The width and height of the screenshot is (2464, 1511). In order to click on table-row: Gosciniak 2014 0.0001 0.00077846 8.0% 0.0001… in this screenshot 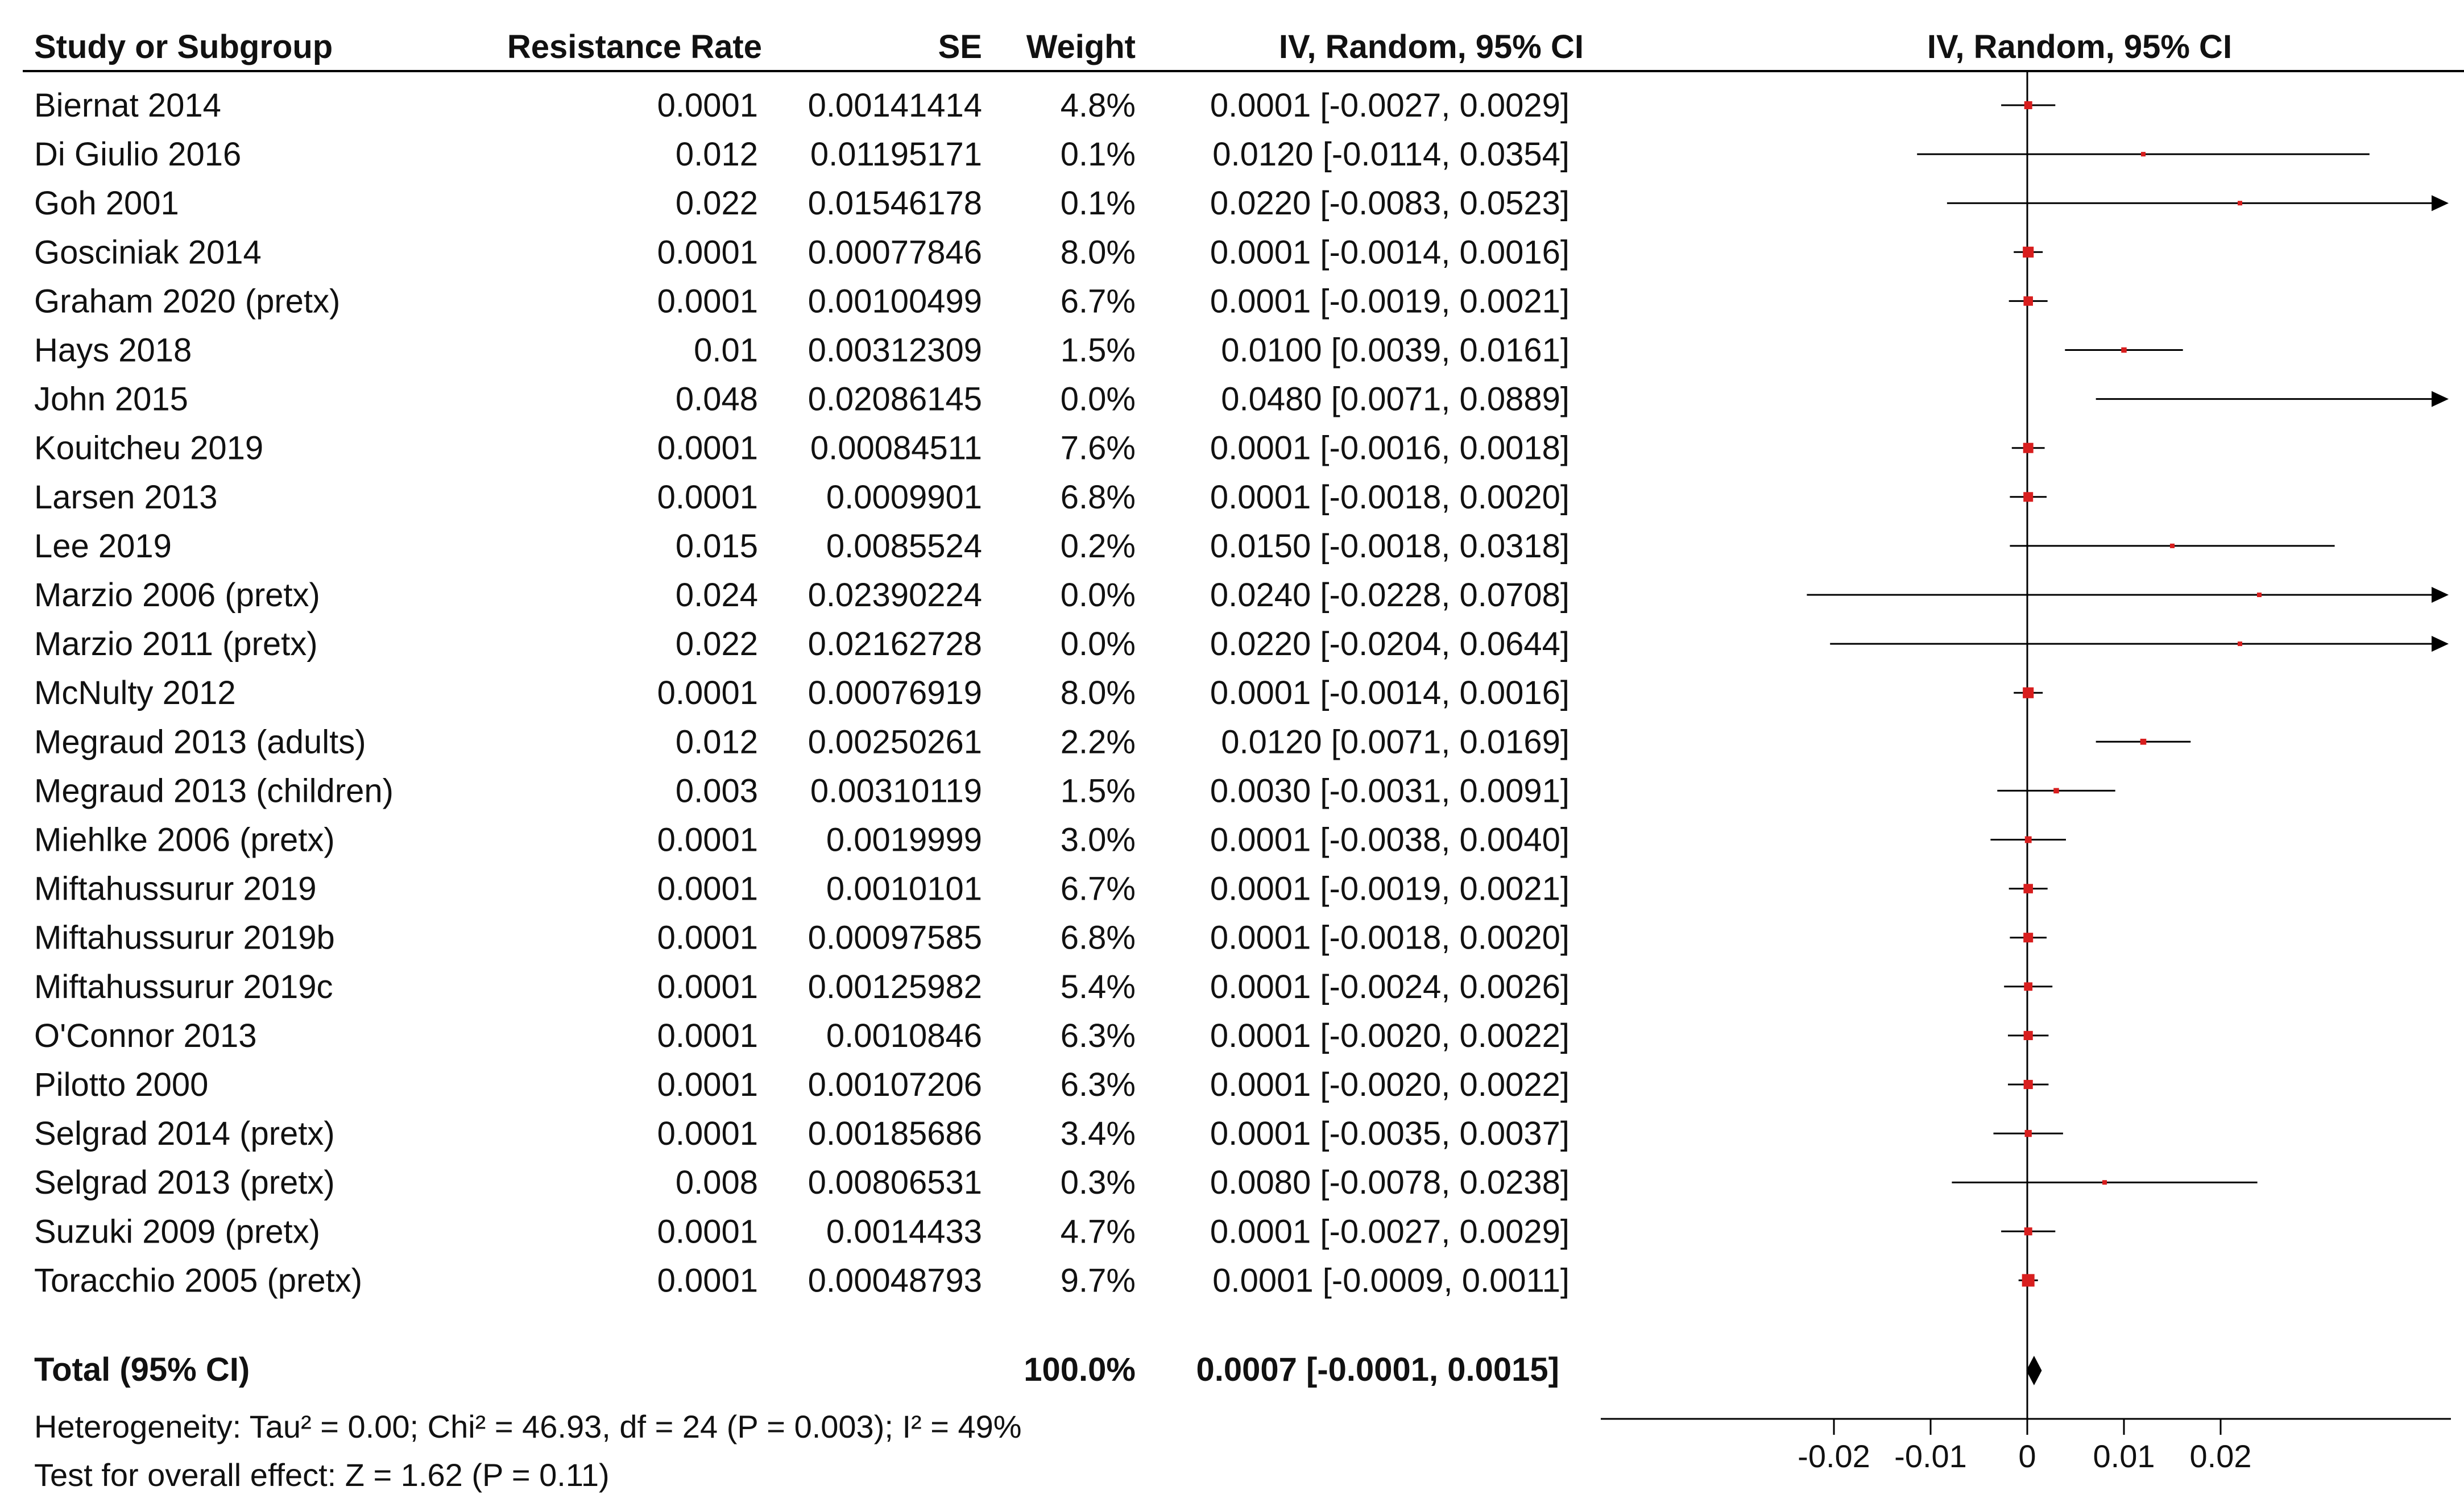, I will do `click(802, 252)`.